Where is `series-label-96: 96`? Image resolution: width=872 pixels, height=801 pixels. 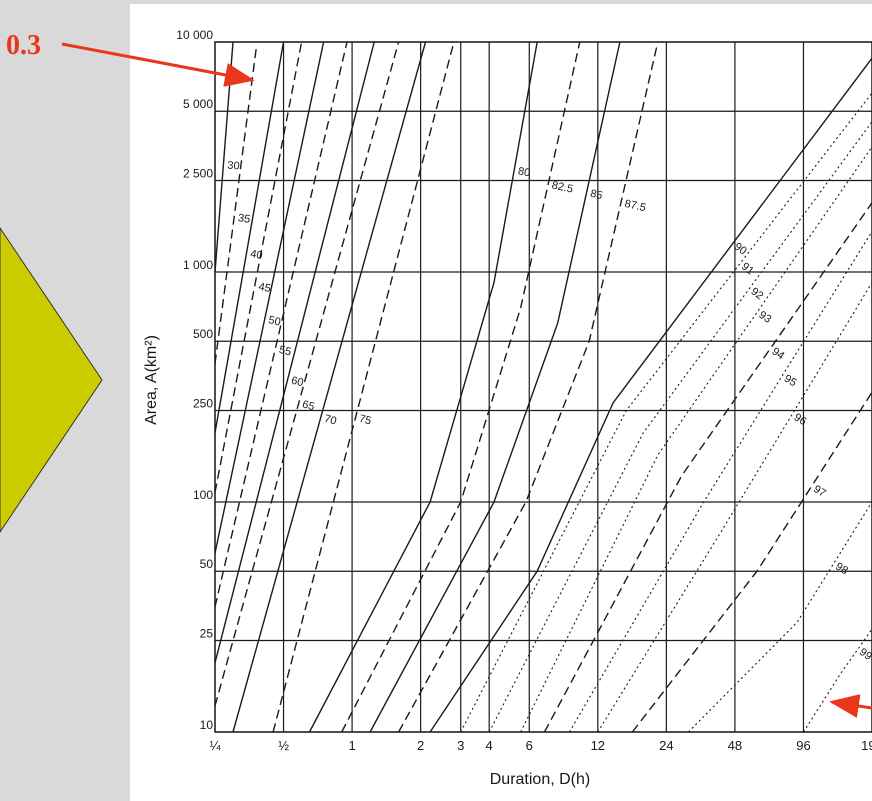 series-label-96: 96 is located at coordinates (800, 419).